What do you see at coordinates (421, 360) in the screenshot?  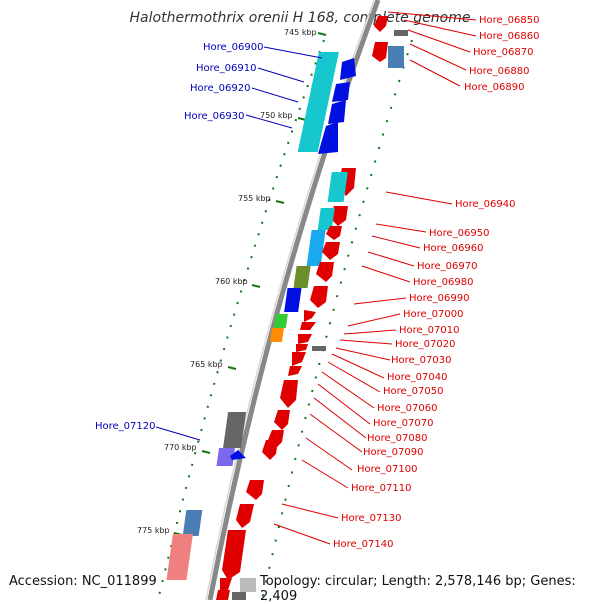 I see `gene-label: Hore_07030` at bounding box center [421, 360].